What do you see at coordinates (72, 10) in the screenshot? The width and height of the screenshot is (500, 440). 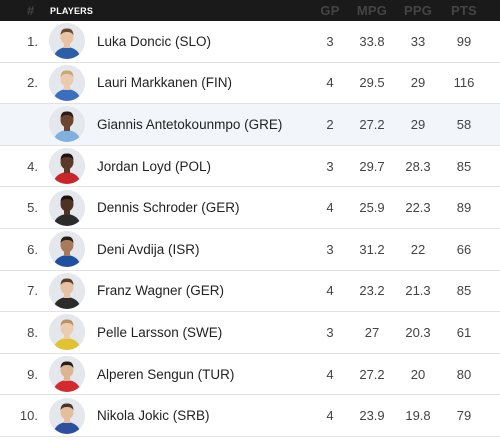 I see `header-players: PLAYERS` at bounding box center [72, 10].